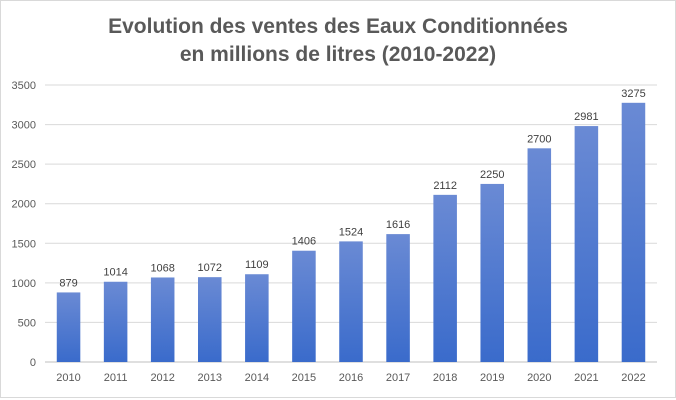 The width and height of the screenshot is (676, 400). Describe the element at coordinates (27, 323) in the screenshot. I see `y-tick-label: 500` at that location.